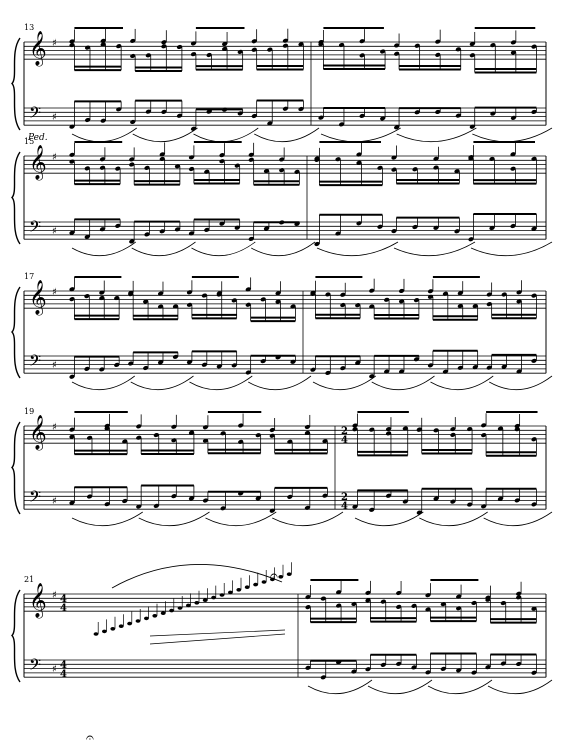 The width and height of the screenshot is (561, 750). Describe the element at coordinates (29, 27) in the screenshot. I see `measure-number: 13` at that location.